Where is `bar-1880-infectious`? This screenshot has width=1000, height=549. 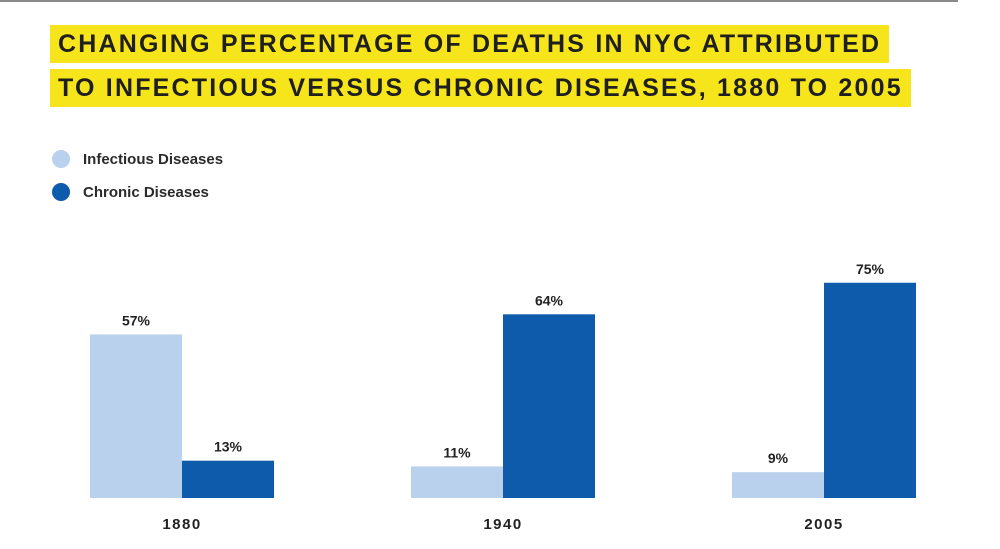 bar-1880-infectious is located at coordinates (136, 416).